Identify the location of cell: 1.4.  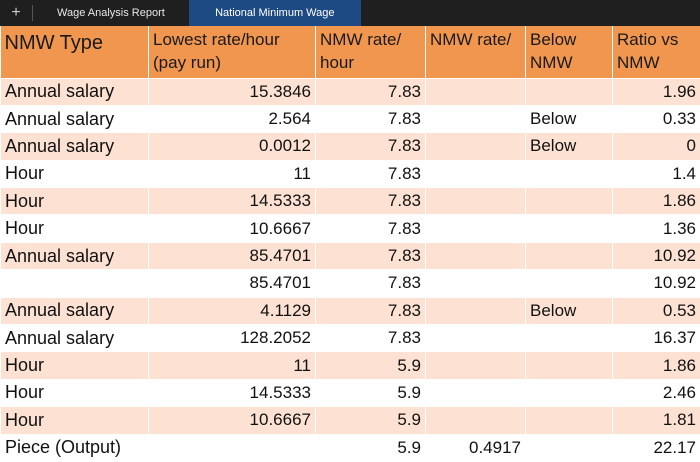
(656, 174).